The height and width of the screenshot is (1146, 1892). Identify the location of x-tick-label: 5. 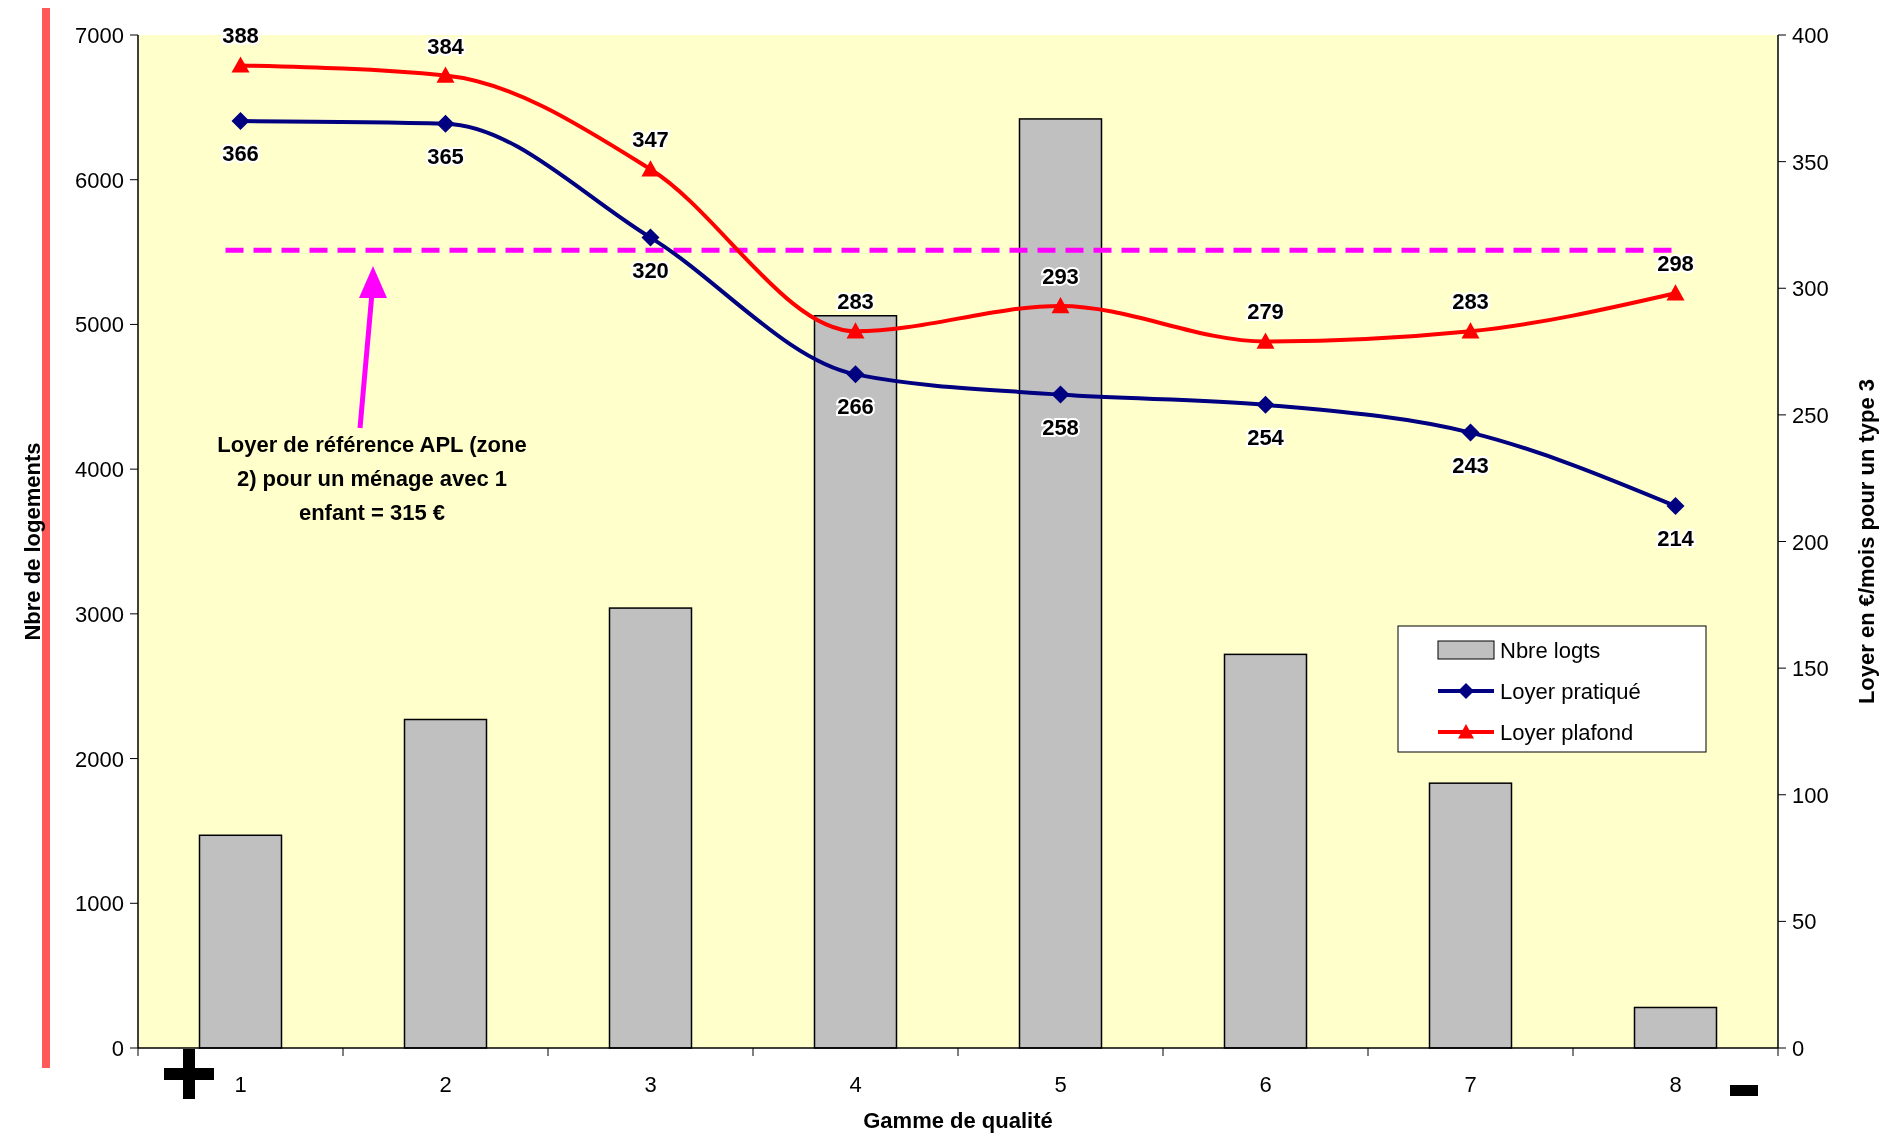
(1060, 1084).